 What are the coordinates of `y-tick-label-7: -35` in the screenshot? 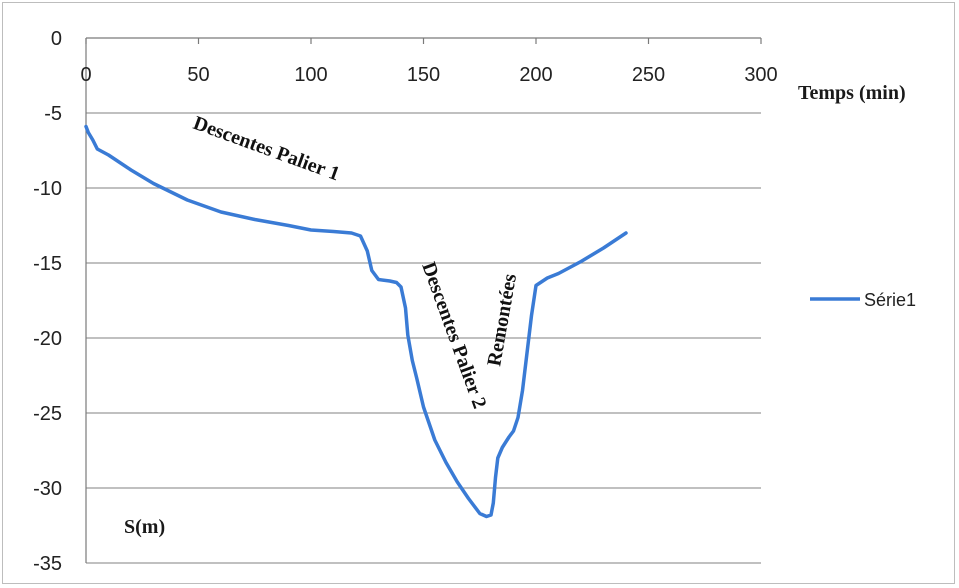 It's located at (47, 564).